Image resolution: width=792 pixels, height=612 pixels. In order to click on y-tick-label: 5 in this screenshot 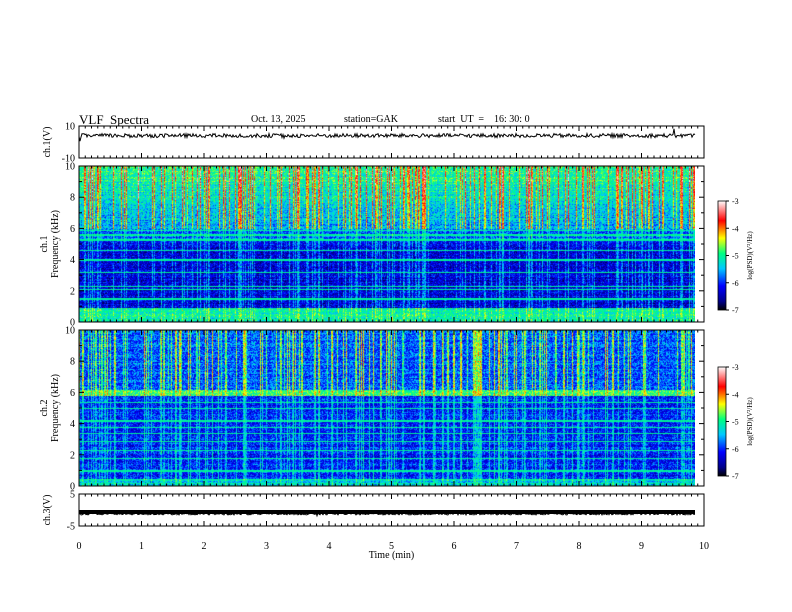, I will do `click(72, 495)`.